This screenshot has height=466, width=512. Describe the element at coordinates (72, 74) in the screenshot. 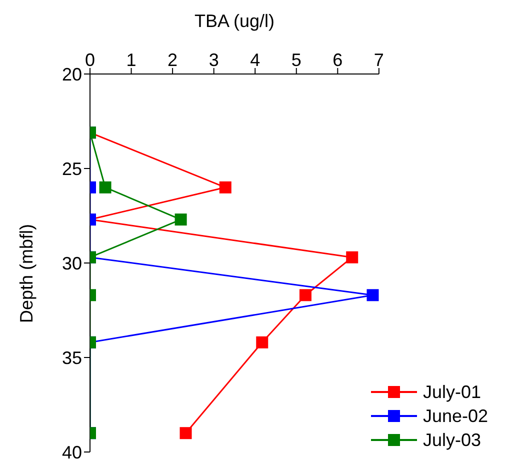

I see `y-tick-label: 20` at that location.